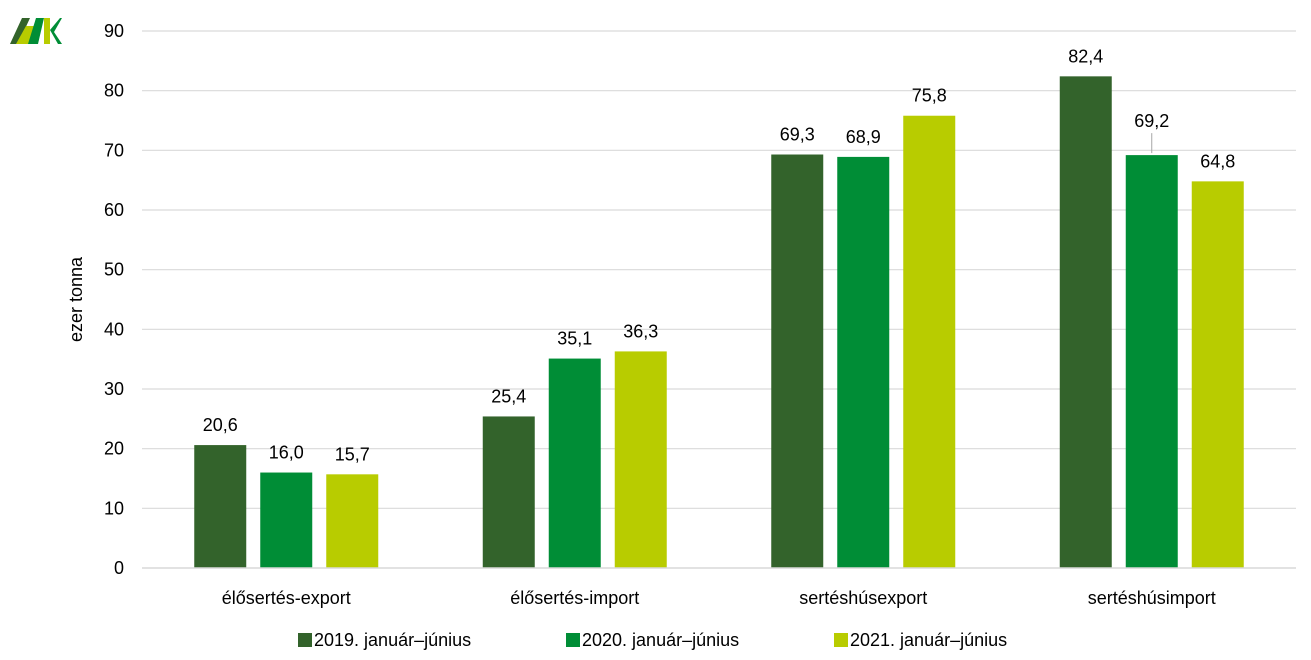 This screenshot has width=1311, height=660. Describe the element at coordinates (797, 135) in the screenshot. I see `data-label: 69,3` at that location.